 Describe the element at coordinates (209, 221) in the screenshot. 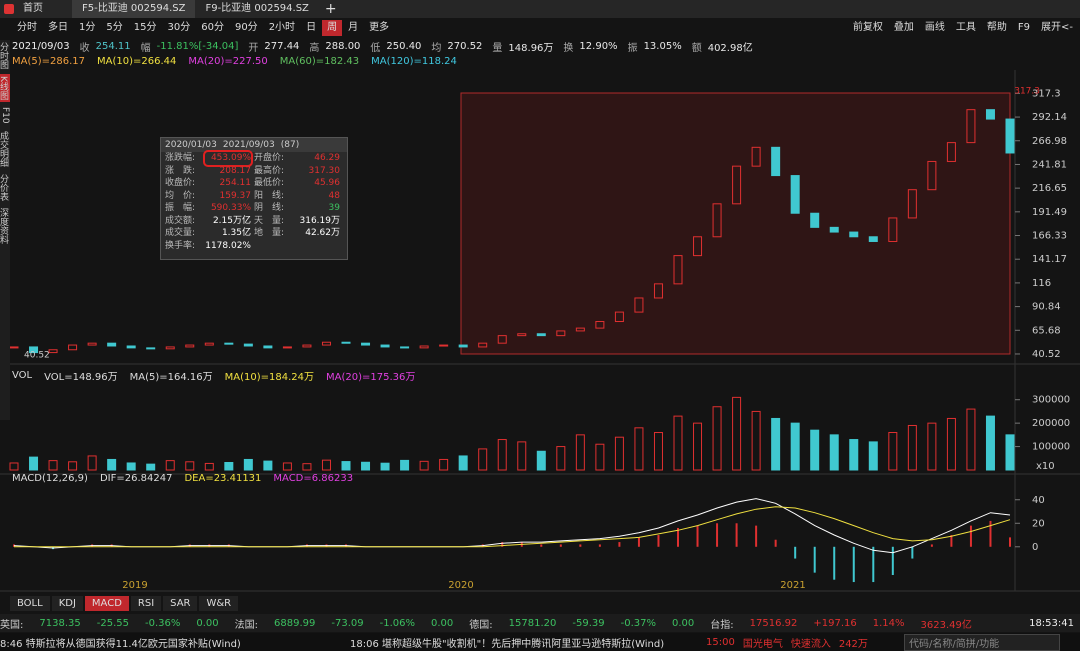

I see `stat-cell: 成交额: 2.15万亿` at that location.